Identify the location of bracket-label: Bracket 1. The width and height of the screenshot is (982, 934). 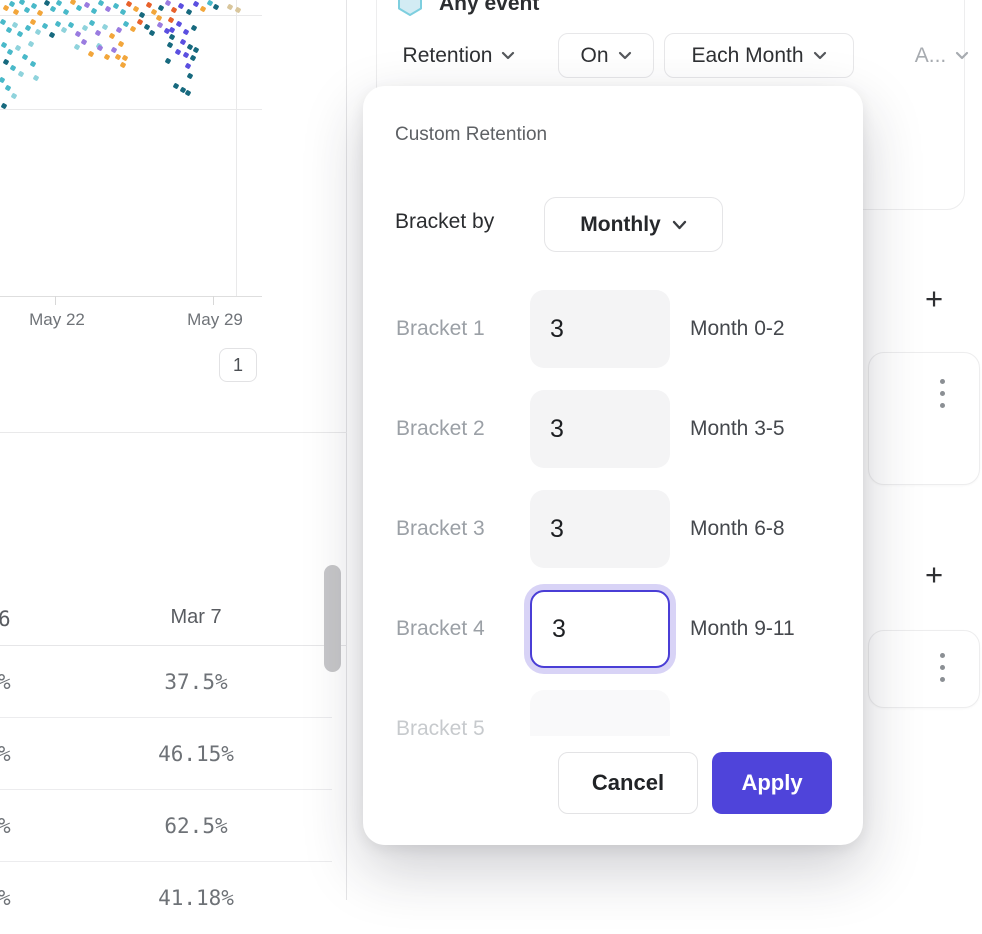
(440, 328).